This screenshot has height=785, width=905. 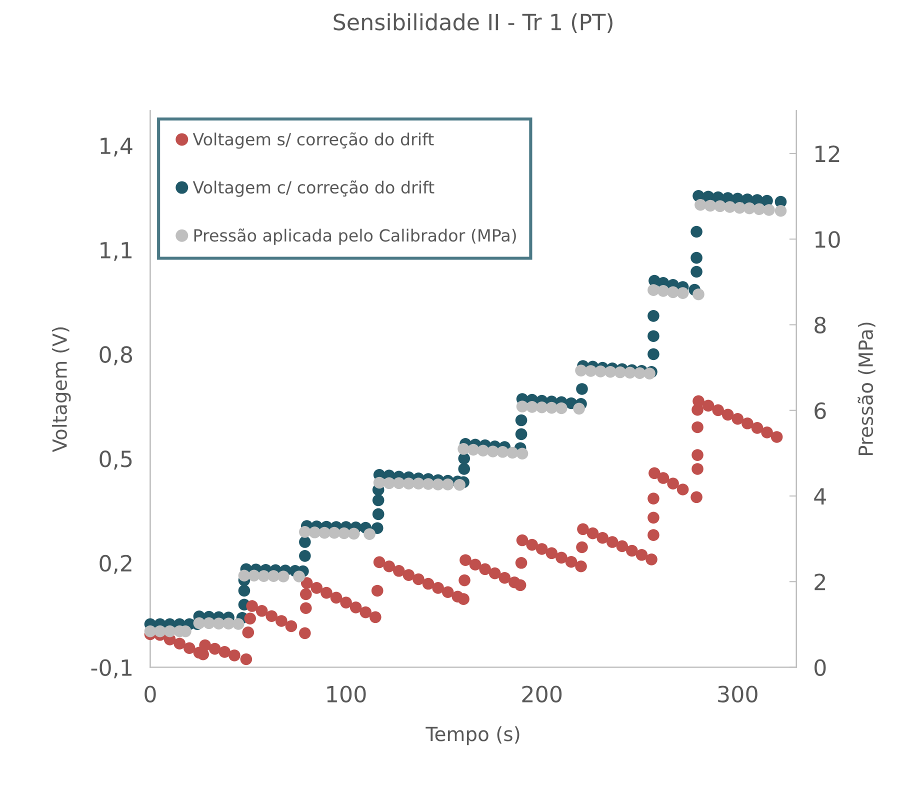 What do you see at coordinates (111, 668) in the screenshot?
I see `y-tick-label: -0,1` at bounding box center [111, 668].